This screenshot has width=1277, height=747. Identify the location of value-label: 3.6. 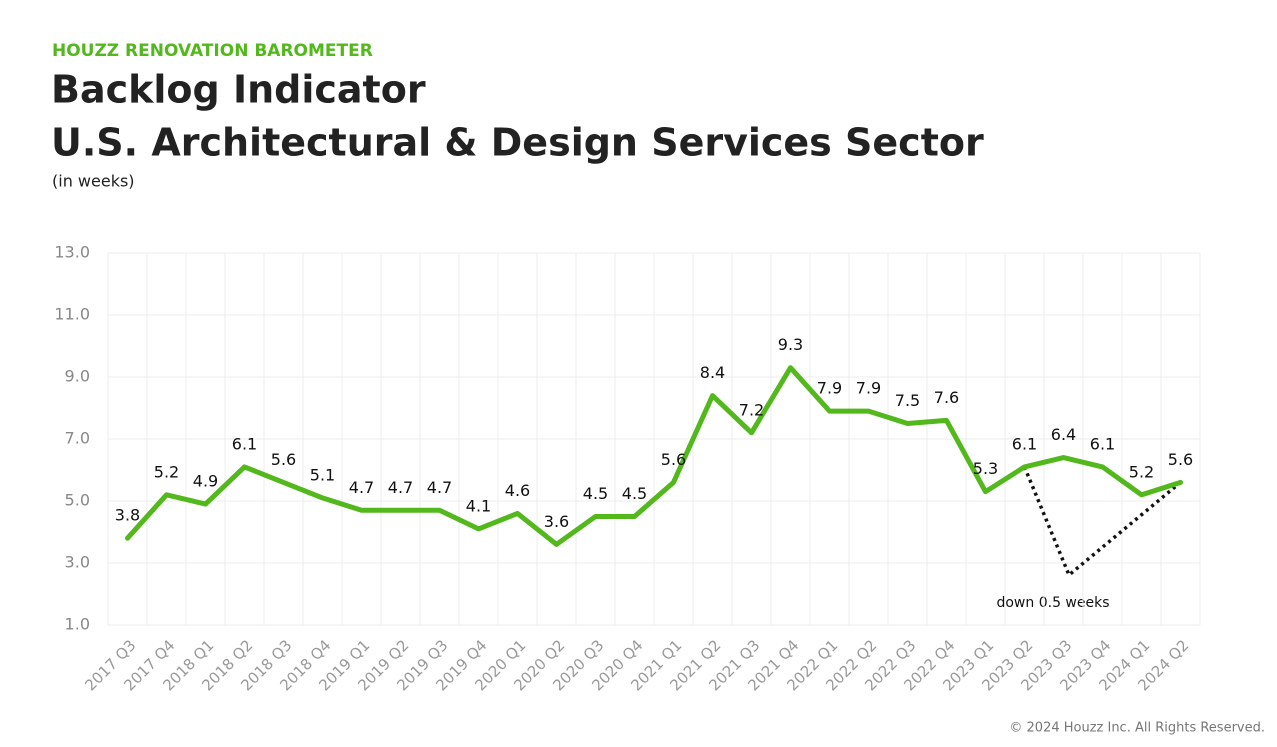
(556, 521).